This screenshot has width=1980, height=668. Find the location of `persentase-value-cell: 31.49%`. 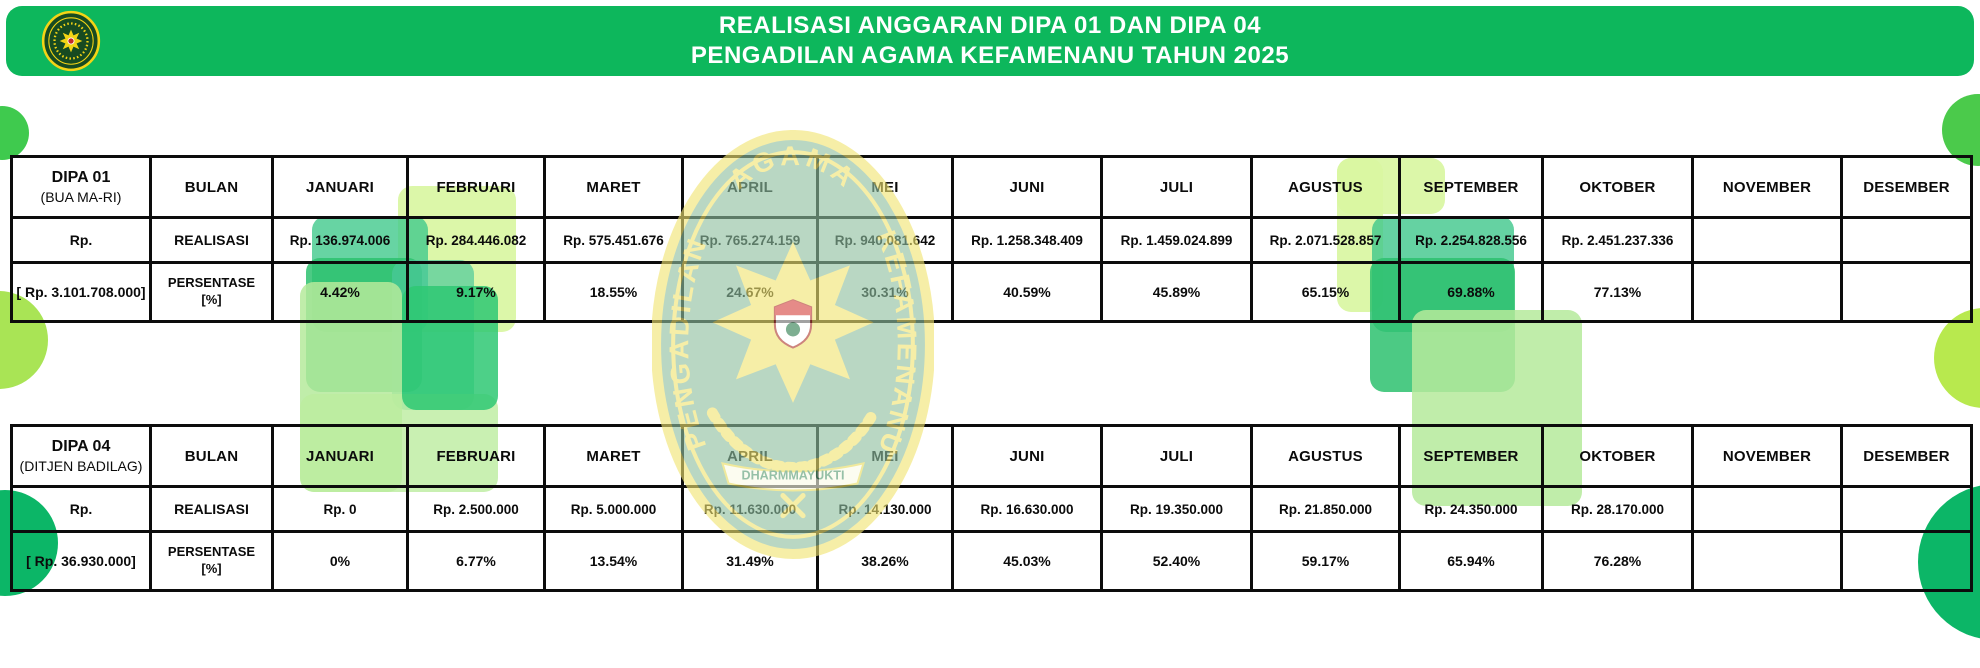

persentase-value-cell: 31.49% is located at coordinates (750, 561).